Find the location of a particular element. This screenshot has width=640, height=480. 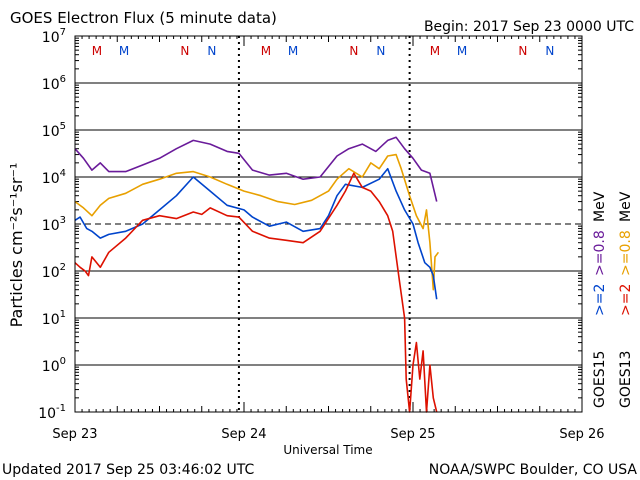

y-tick-label: 10⁴ is located at coordinates (54, 177).